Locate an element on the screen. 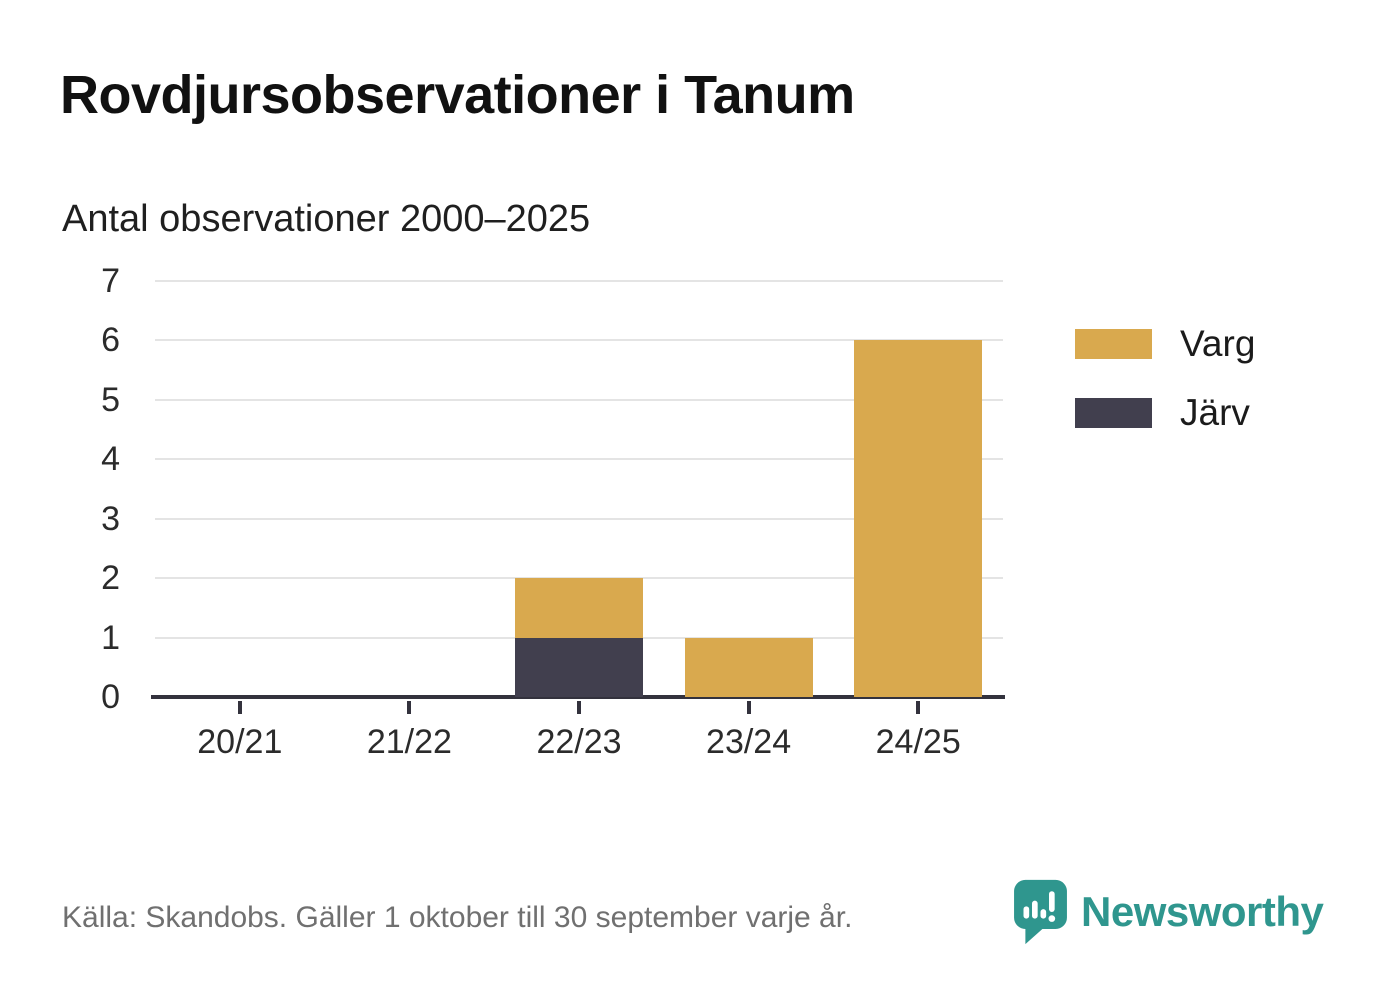  y-axis-tick-label: 1 is located at coordinates (110, 637).